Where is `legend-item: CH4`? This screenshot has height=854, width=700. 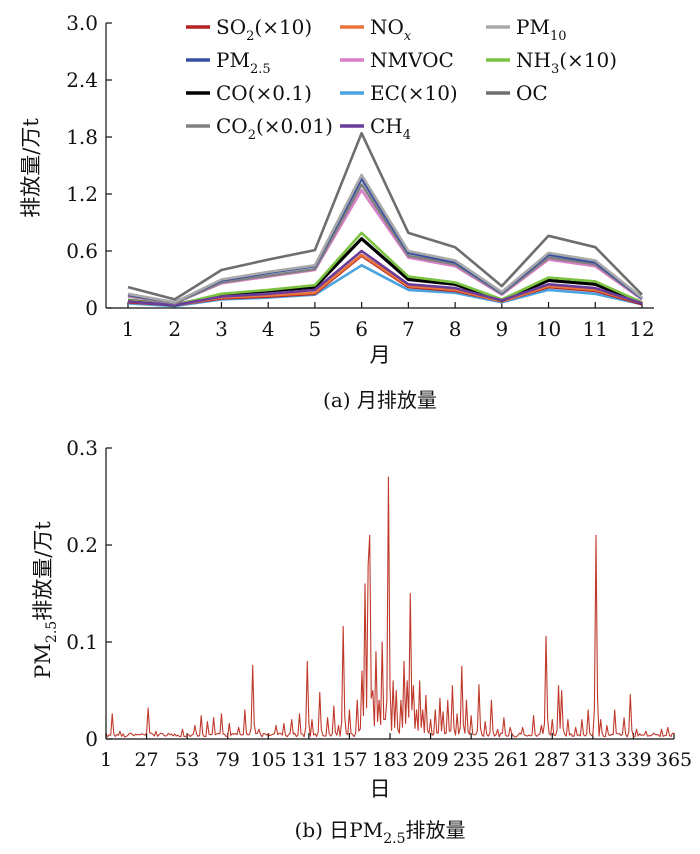 legend-item: CH4 is located at coordinates (375, 128).